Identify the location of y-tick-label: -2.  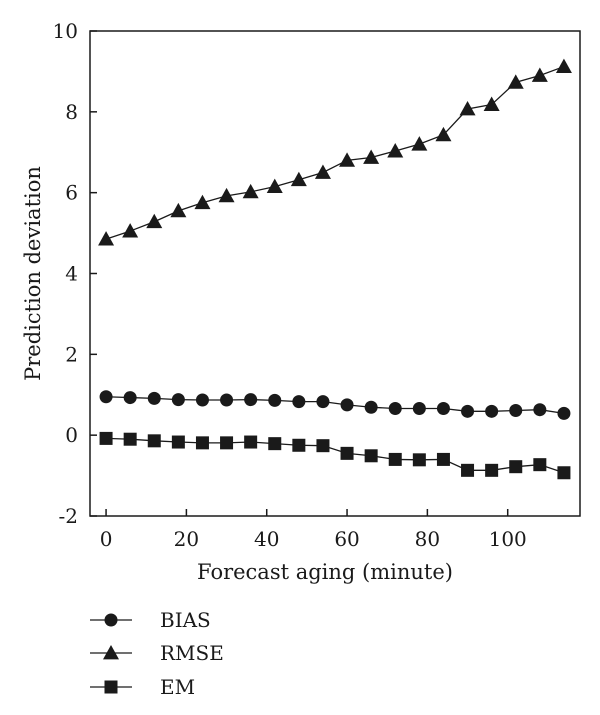
(68, 516).